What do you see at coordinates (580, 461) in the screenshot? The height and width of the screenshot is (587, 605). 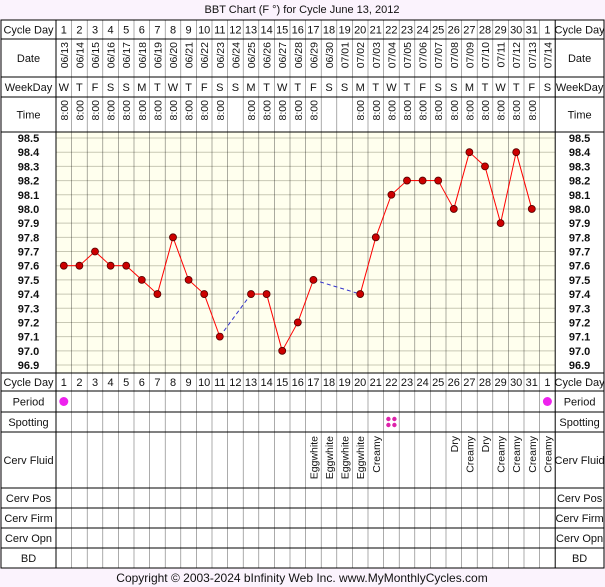 I see `row-label-cerv_fluid-right: Cerv Fluid` at bounding box center [580, 461].